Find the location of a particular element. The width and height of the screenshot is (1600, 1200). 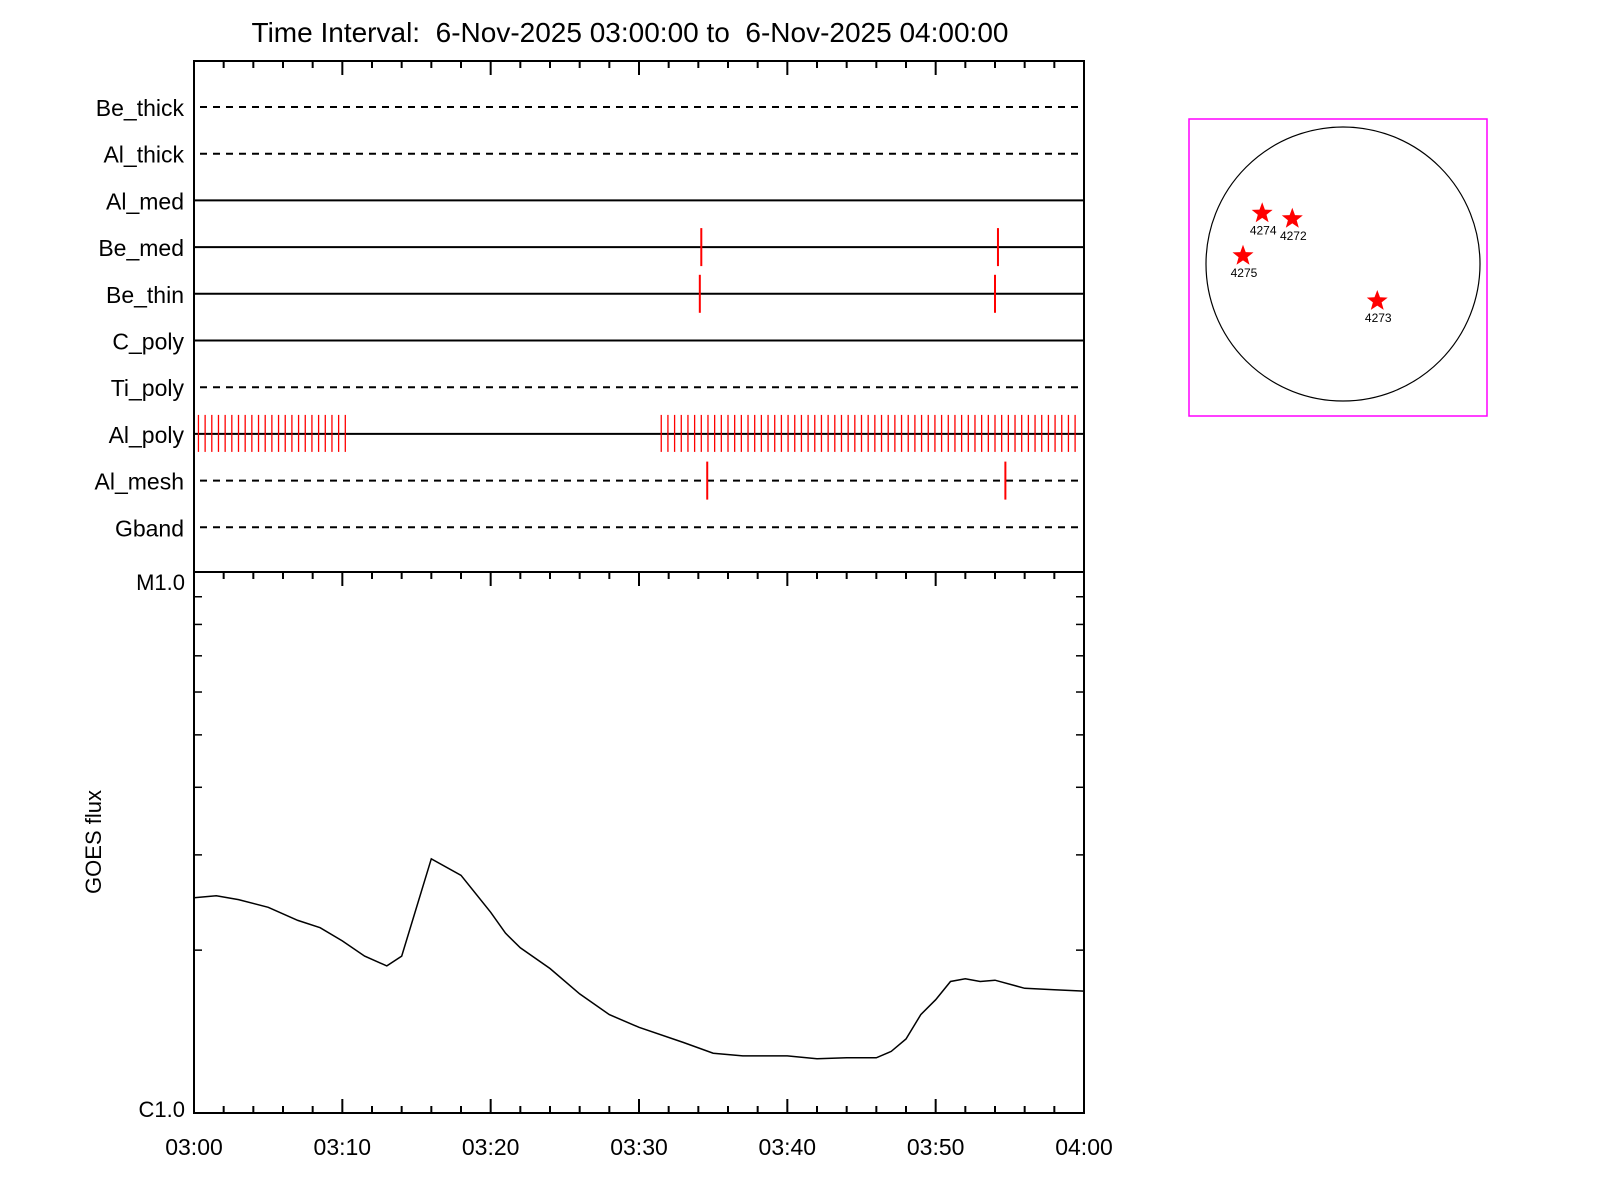

active-region-4273: 4273 is located at coordinates (1378, 307).